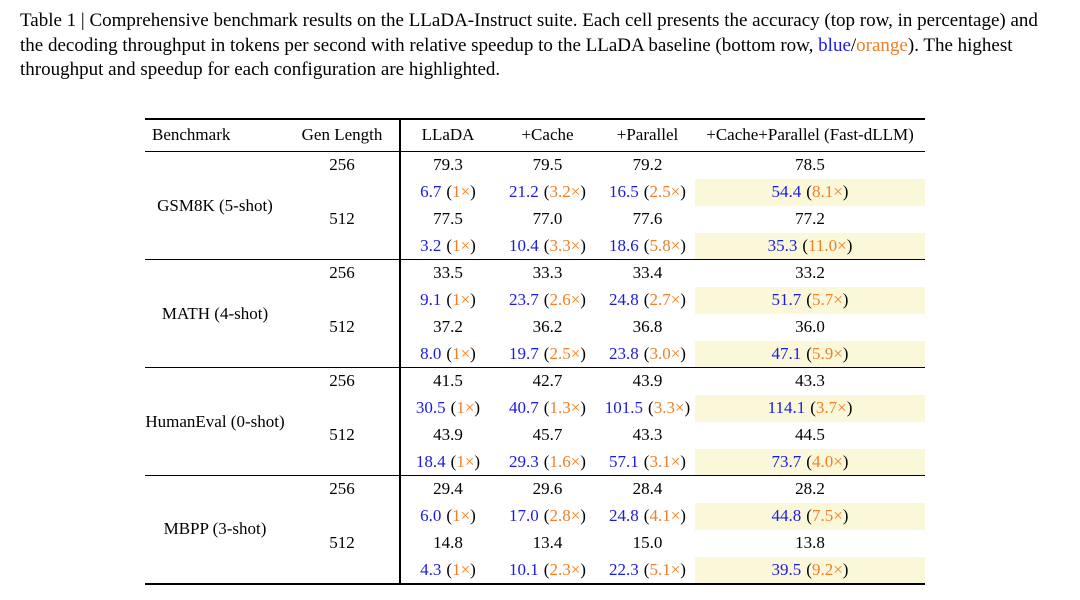  What do you see at coordinates (535, 435) in the screenshot?
I see `accuracy-row: 512 43.9 45.7 43.3 44.5` at bounding box center [535, 435].